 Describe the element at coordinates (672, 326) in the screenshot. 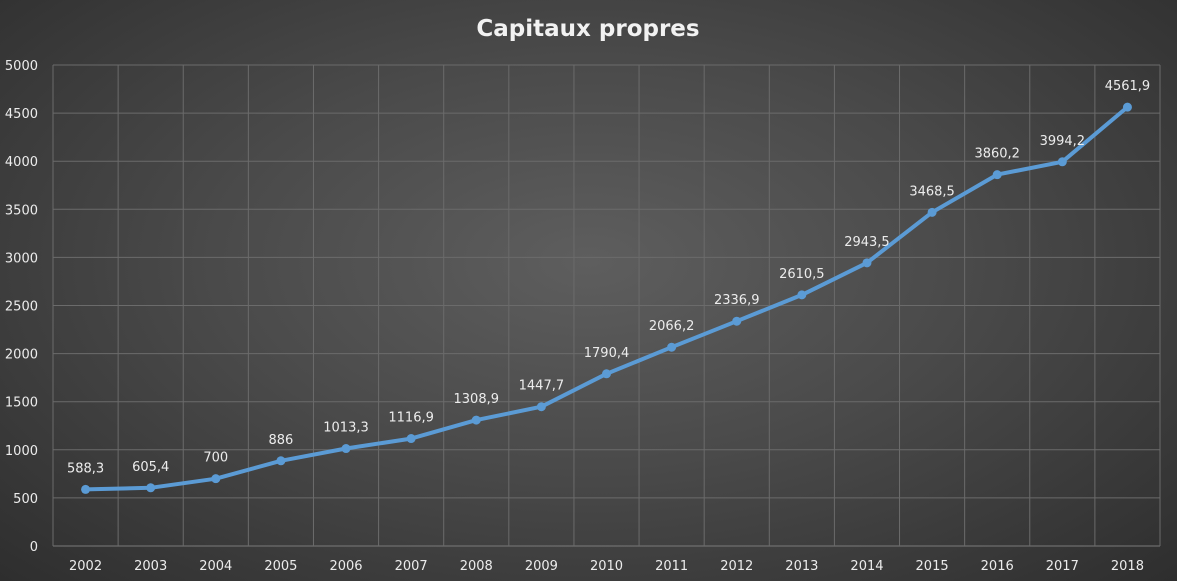

I see `data-label: 2066,2` at that location.